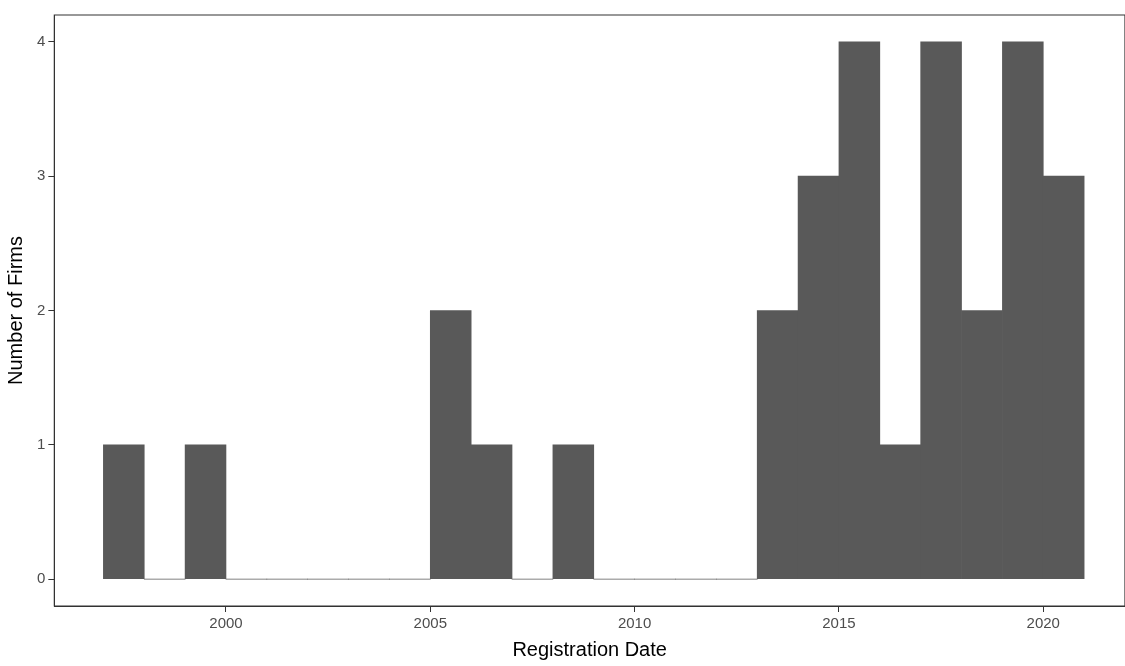 The height and width of the screenshot is (666, 1125). What do you see at coordinates (41, 40) in the screenshot?
I see `y-tick-label: 4` at bounding box center [41, 40].